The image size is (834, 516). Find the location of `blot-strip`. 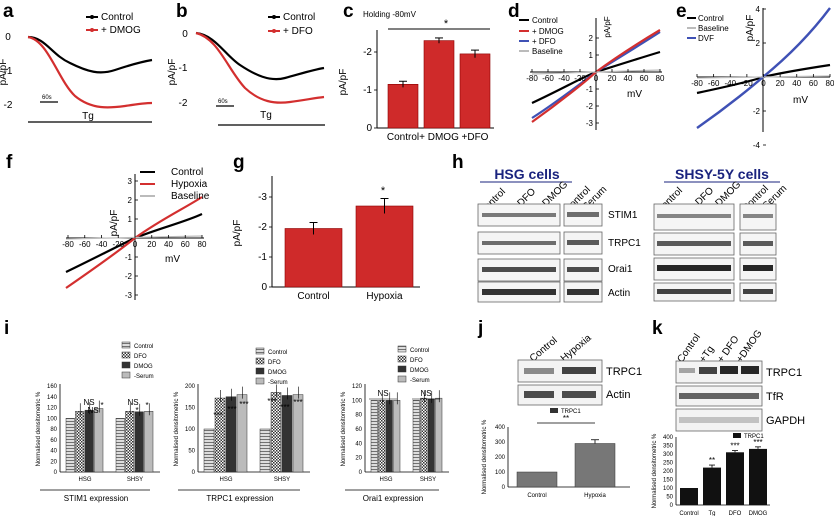

blot-strip is located at coordinates (560, 371).